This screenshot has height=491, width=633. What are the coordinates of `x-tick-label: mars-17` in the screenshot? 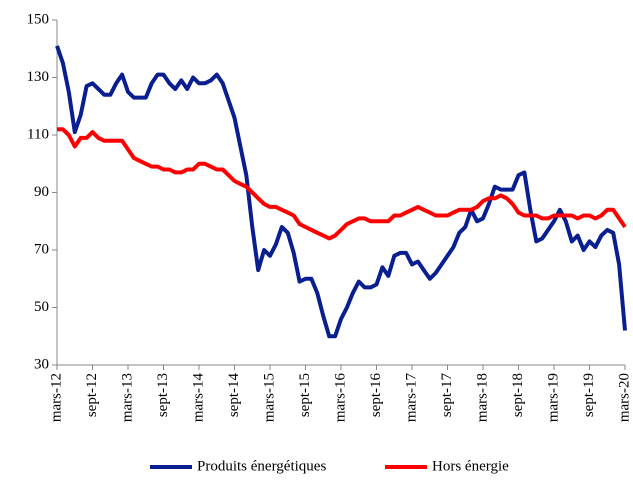 It's located at (411, 398).